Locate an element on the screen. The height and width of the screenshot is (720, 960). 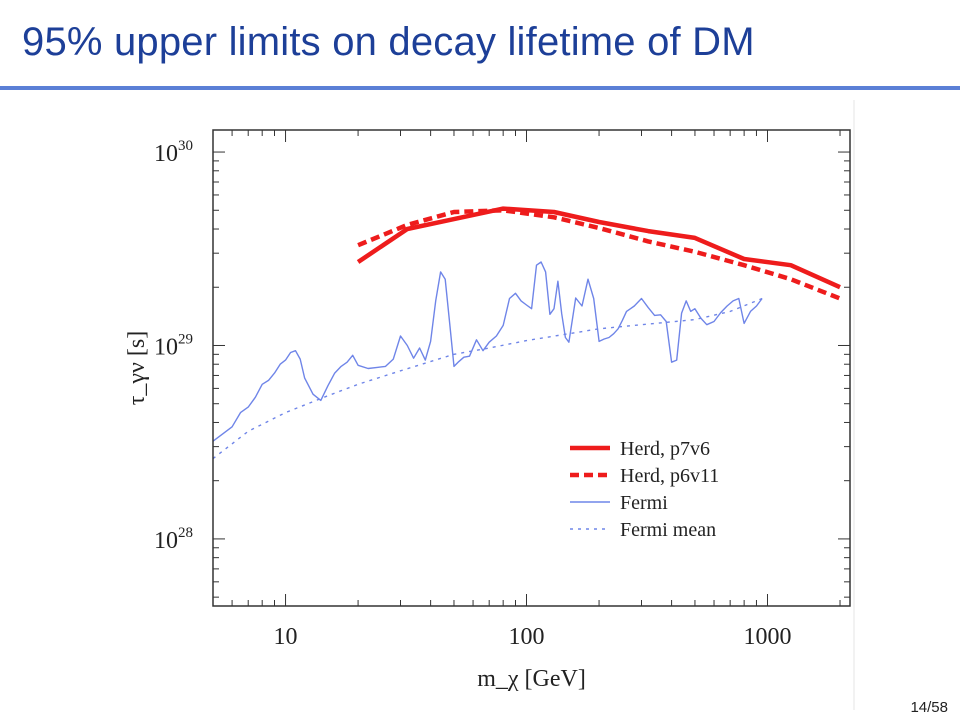
title-underline is located at coordinates (480, 88).